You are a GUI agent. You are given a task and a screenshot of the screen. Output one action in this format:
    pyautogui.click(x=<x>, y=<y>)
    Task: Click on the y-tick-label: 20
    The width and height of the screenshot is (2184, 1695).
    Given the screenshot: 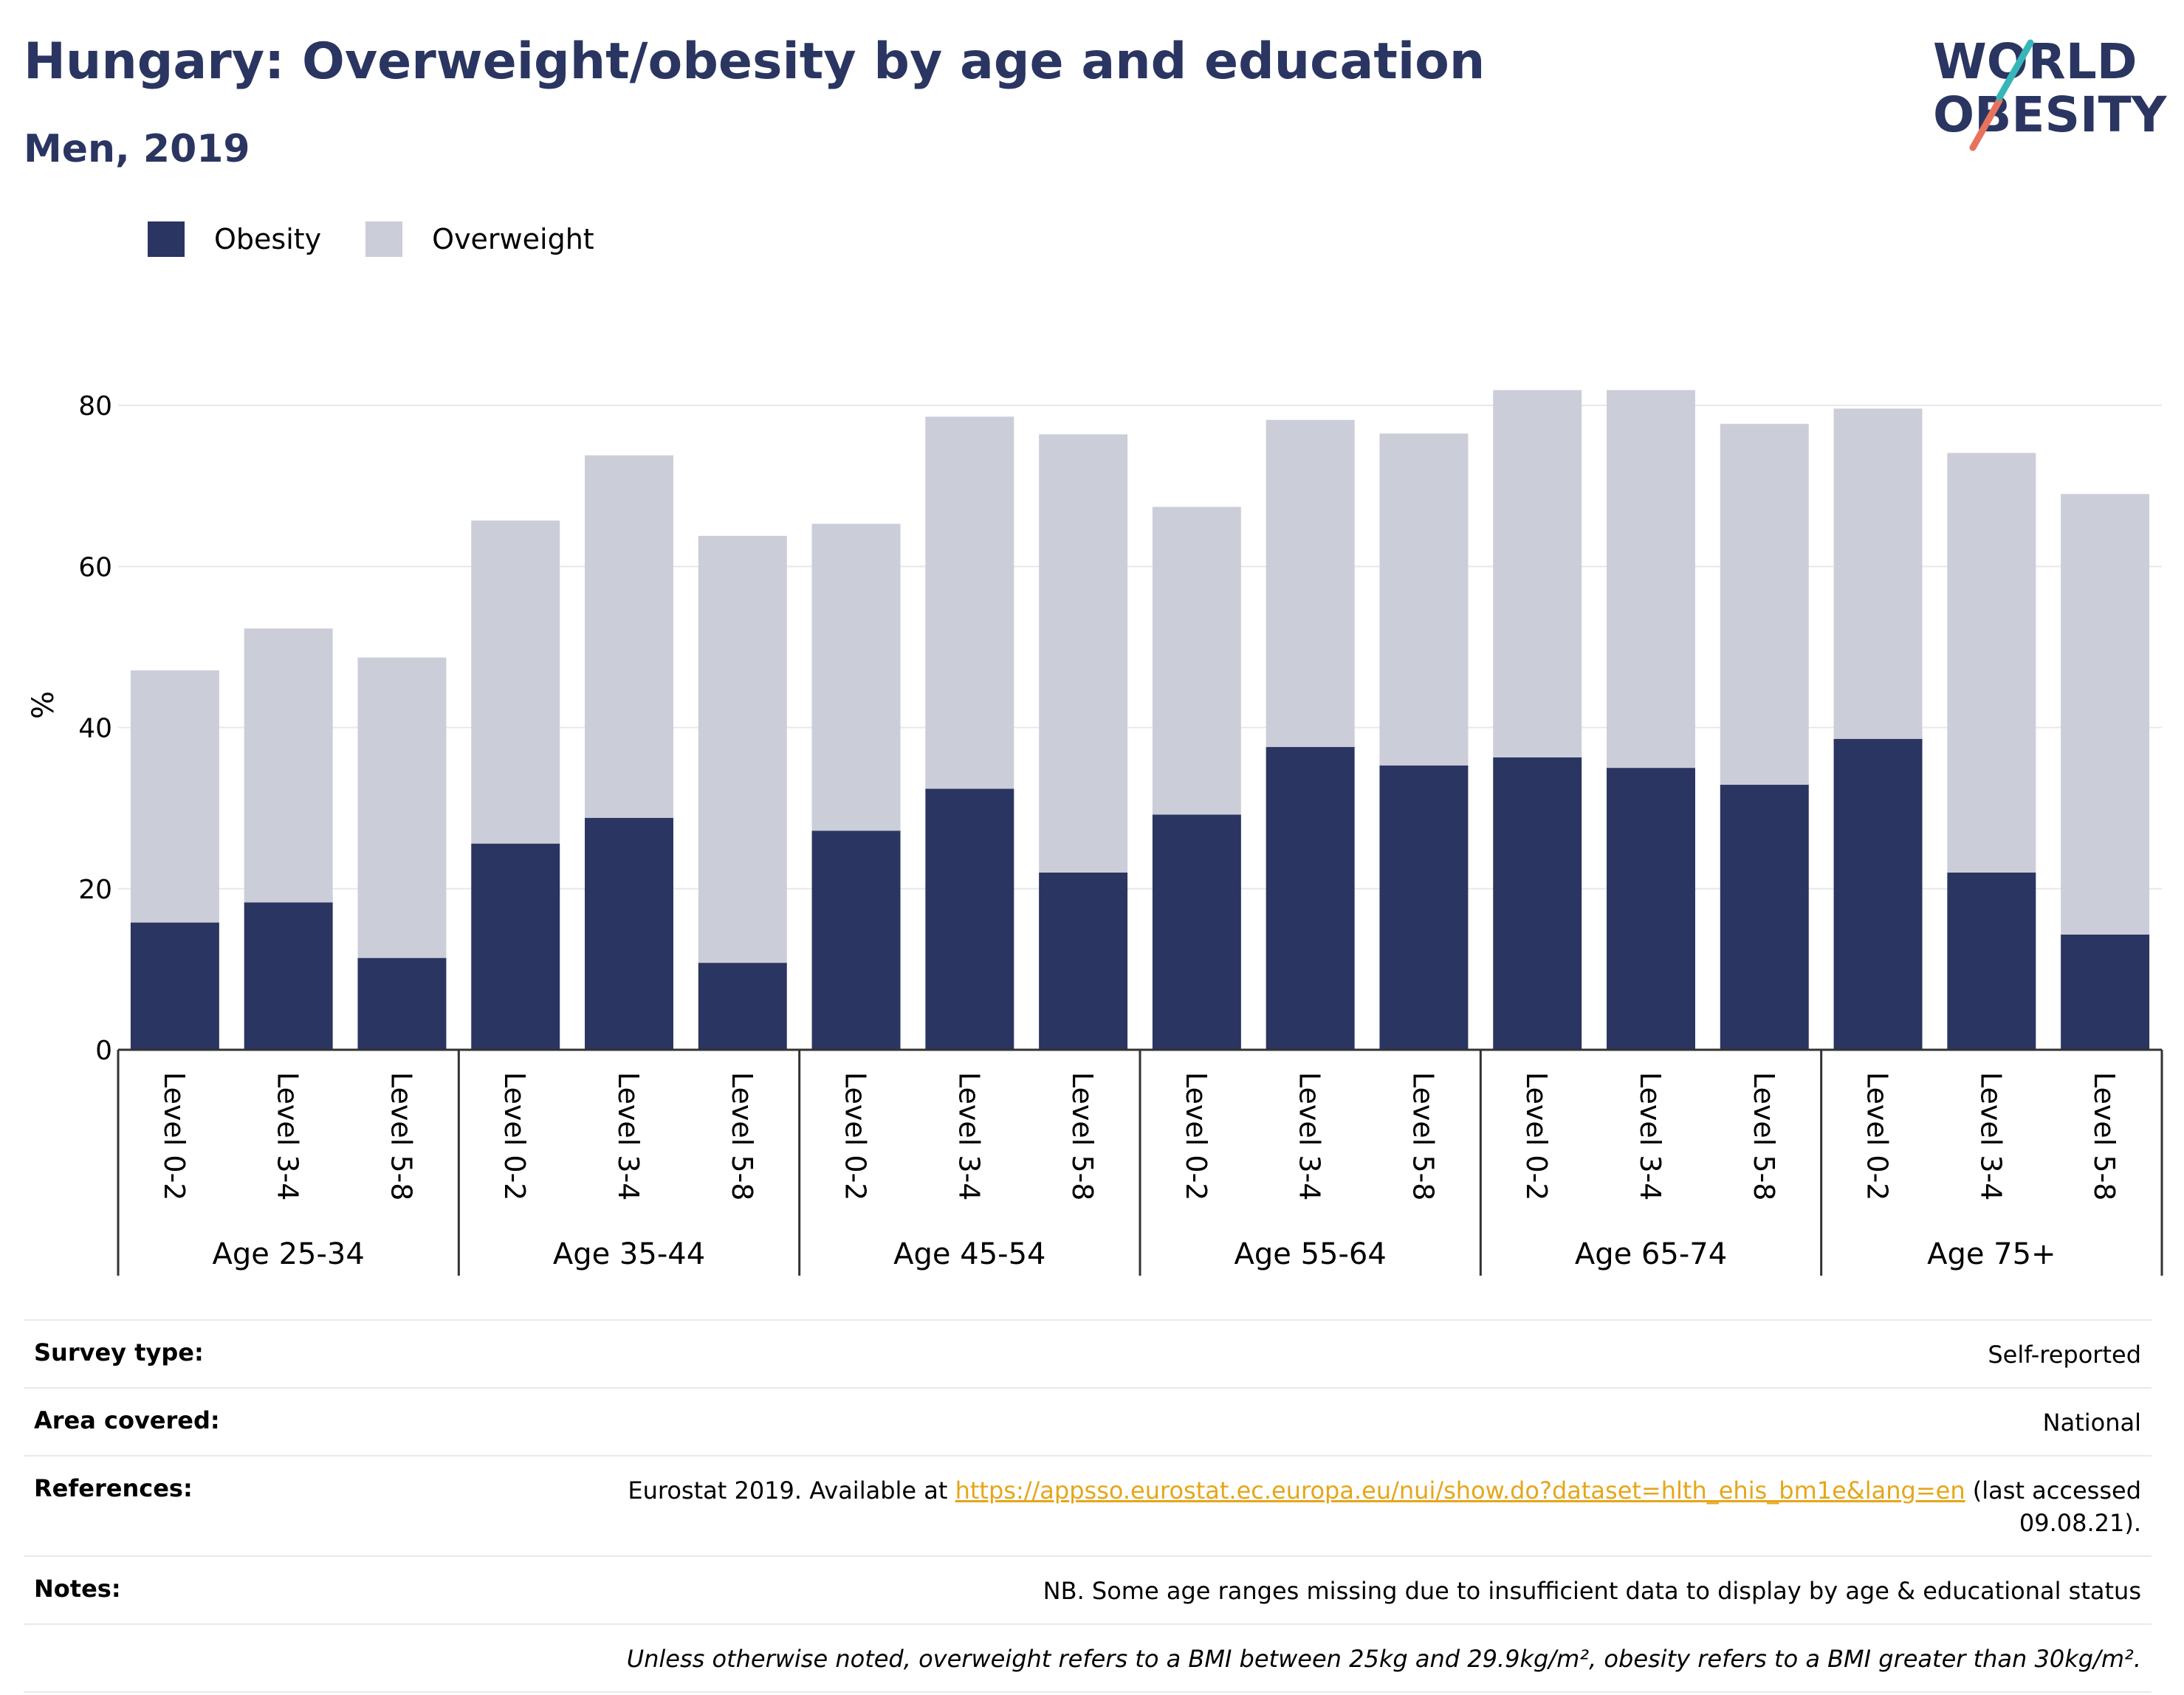 What is the action you would take?
    pyautogui.click(x=95, y=890)
    